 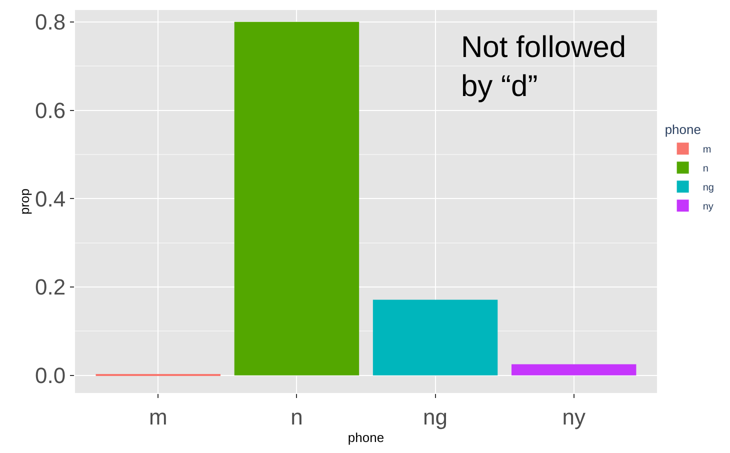 What do you see at coordinates (50, 375) in the screenshot?
I see `y-tick-label: 0.0` at bounding box center [50, 375].